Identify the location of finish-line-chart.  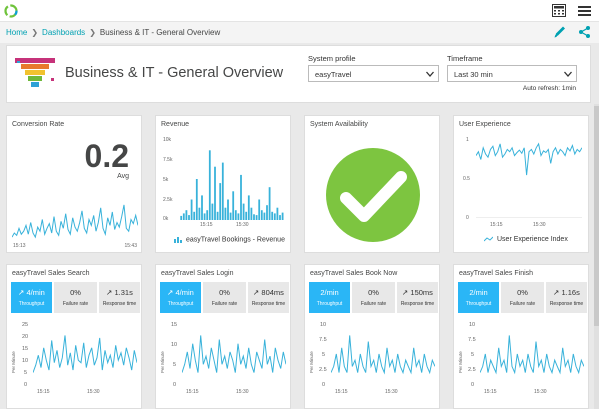
(532, 355).